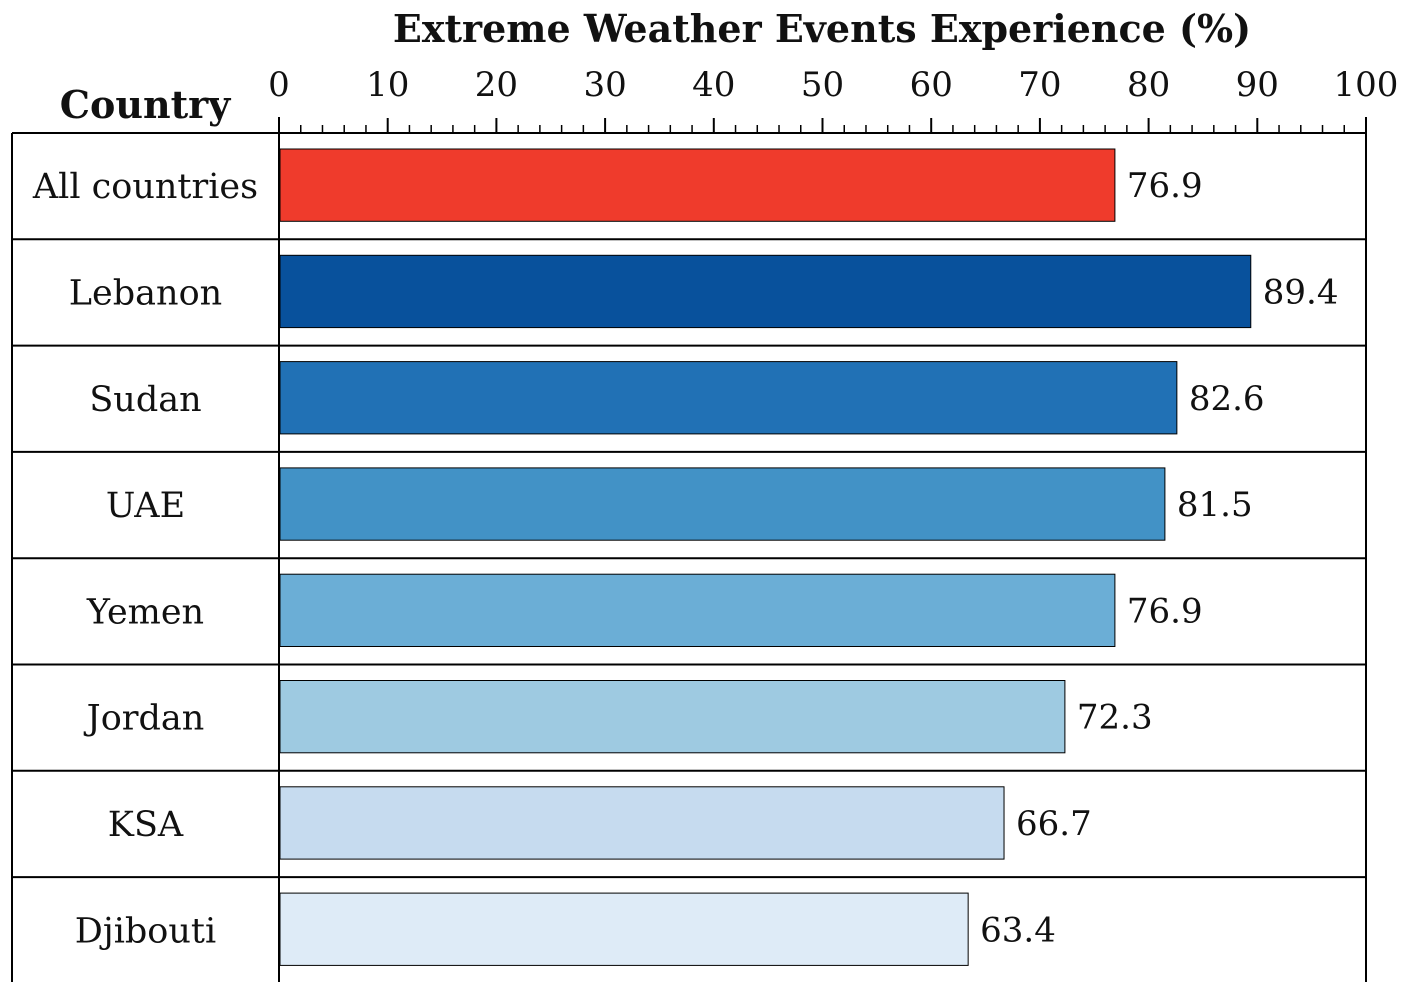 The image size is (1420, 986). What do you see at coordinates (642, 823) in the screenshot?
I see `bar-ksa` at bounding box center [642, 823].